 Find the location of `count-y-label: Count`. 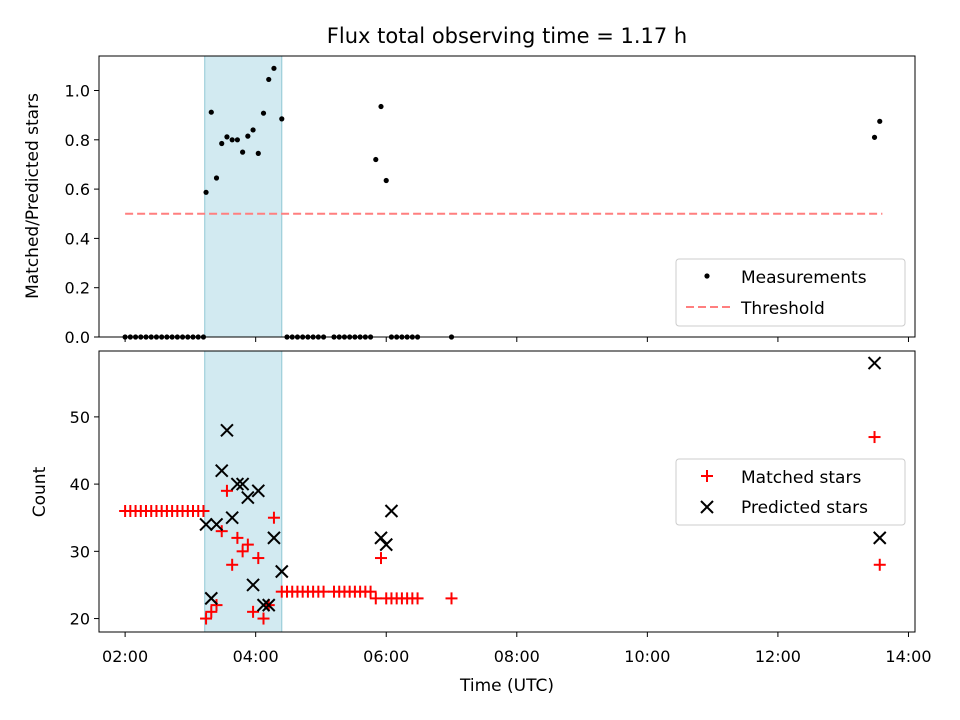

count-y-label: Count is located at coordinates (40, 491).